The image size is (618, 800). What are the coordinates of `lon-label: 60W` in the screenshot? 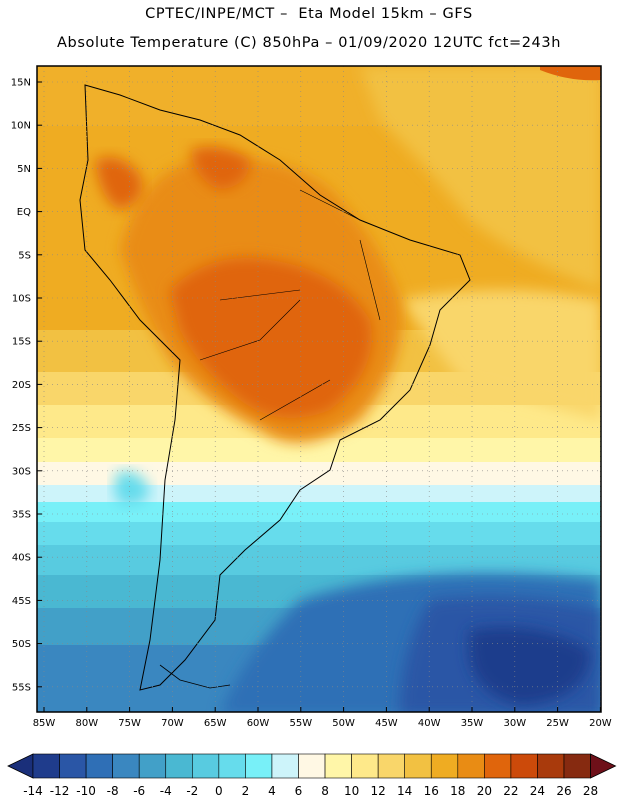 It's located at (258, 723).